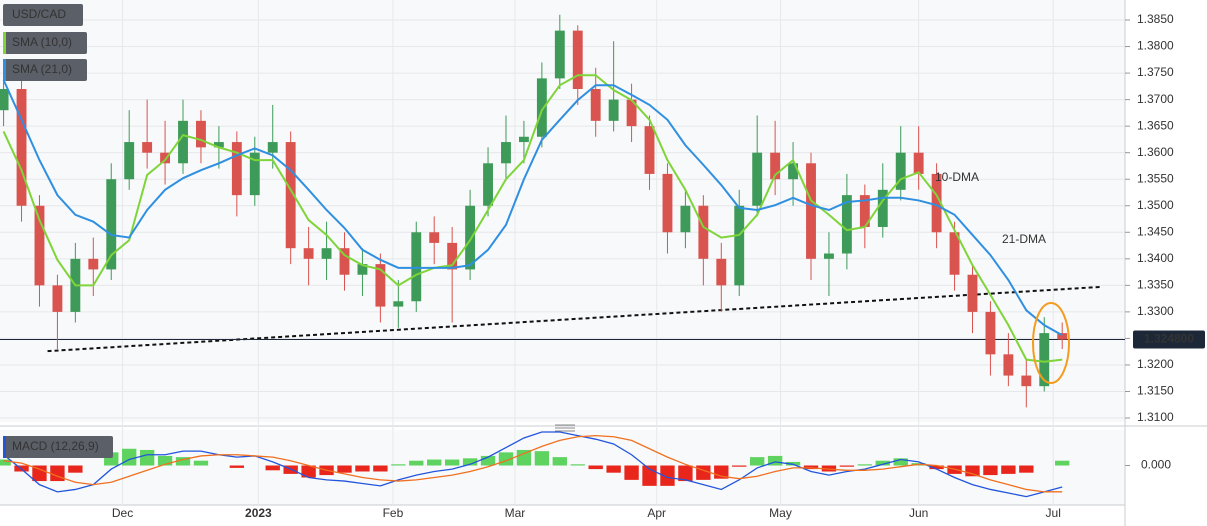 This screenshot has height=526, width=1207. I want to click on x-tick-label: May, so click(780, 513).